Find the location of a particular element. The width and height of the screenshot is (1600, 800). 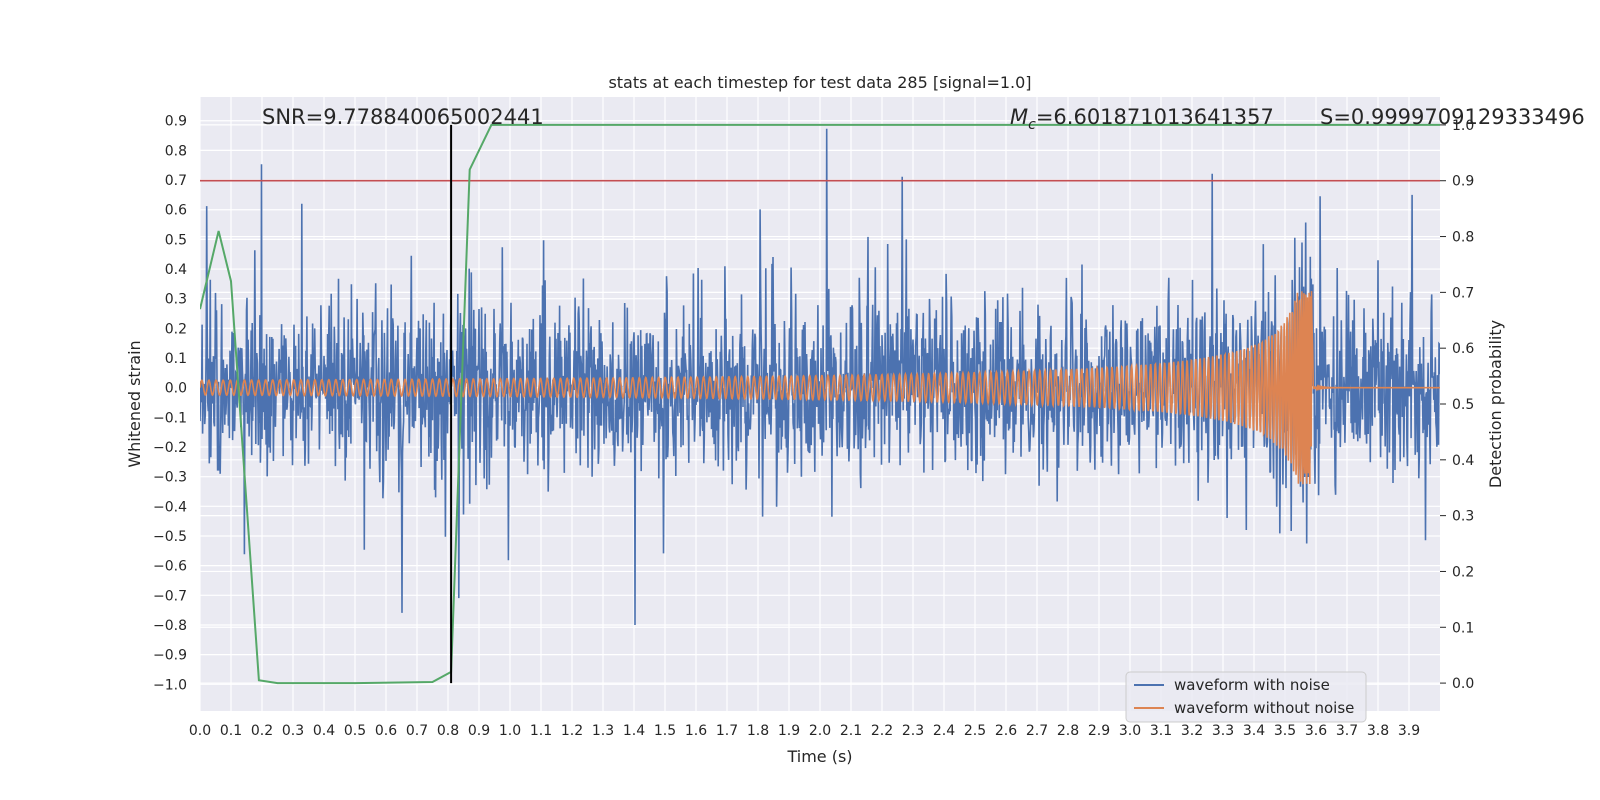

y-tick-label: −0.6 is located at coordinates (170, 567).